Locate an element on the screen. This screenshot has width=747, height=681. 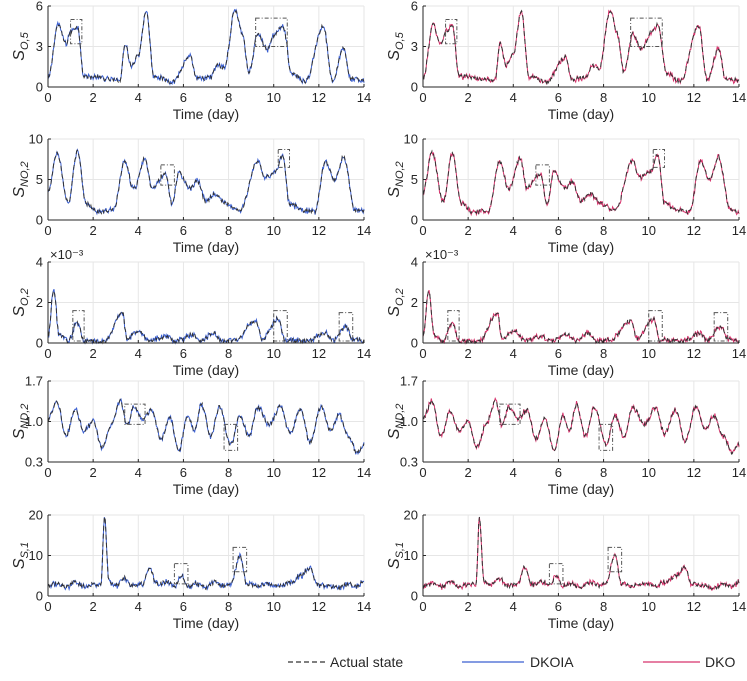
dko-series-line is located at coordinates (581, 184).